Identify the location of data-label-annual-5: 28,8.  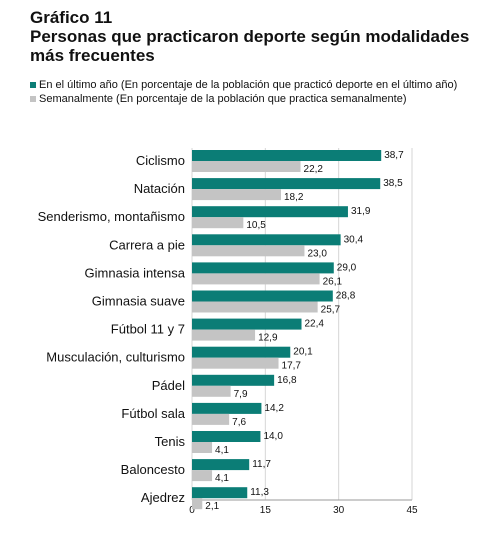
(346, 296).